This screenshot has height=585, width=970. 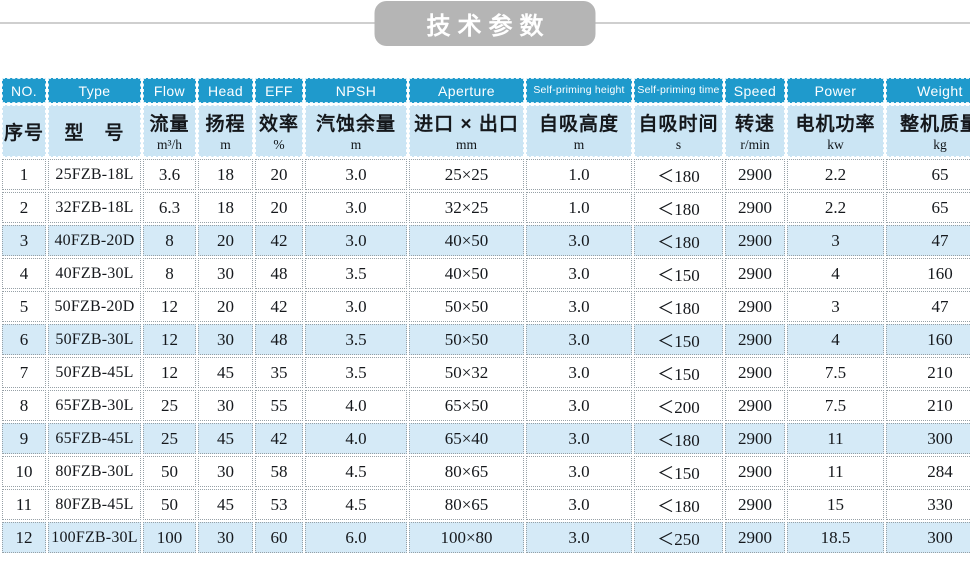 I want to click on cell-eff: 58, so click(x=279, y=471).